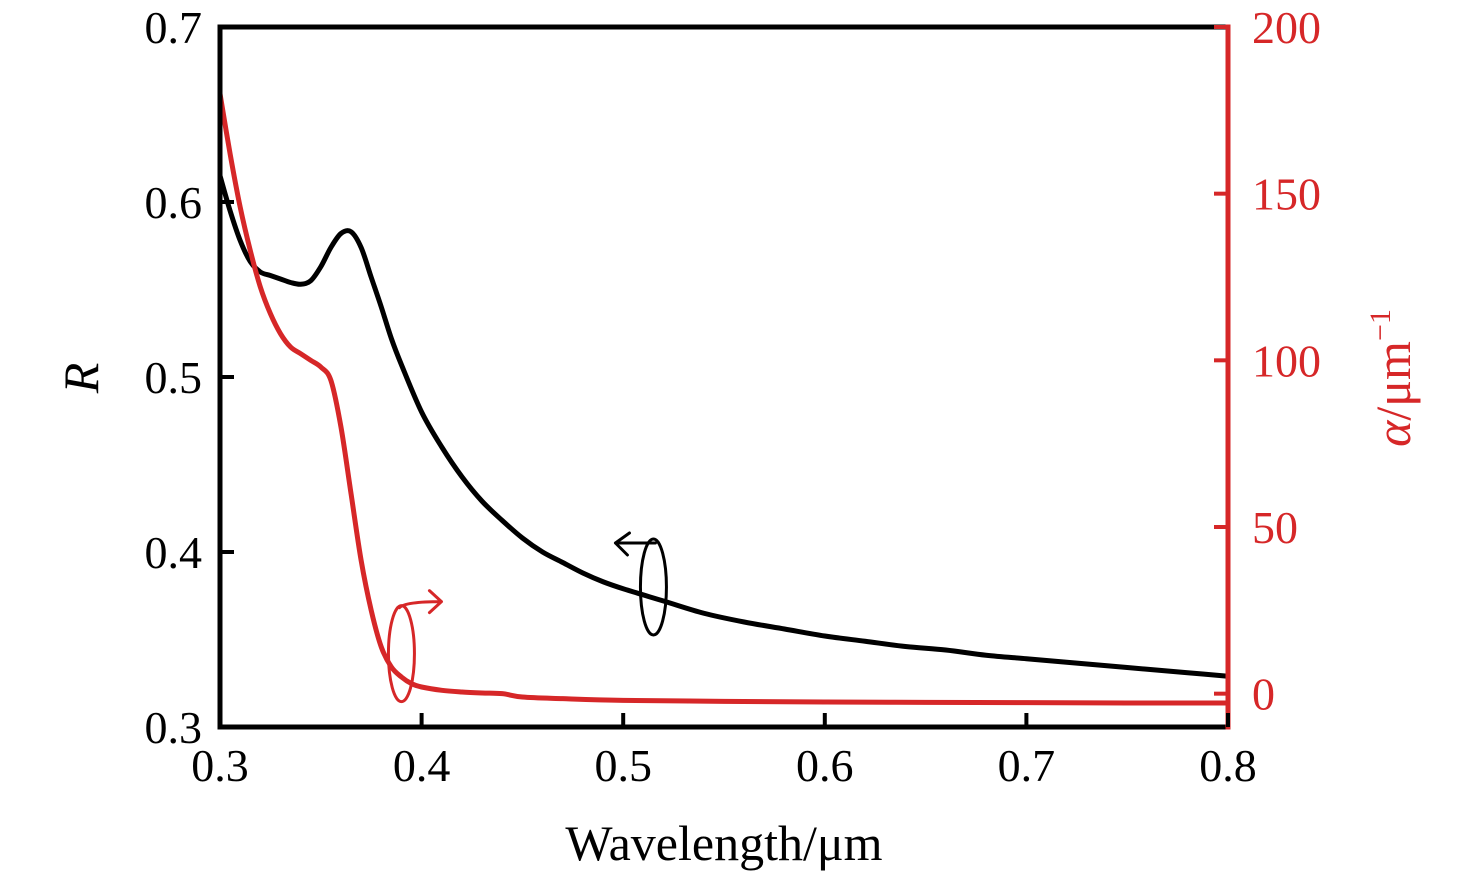  I want to click on y-right-axis-unit: /μm, so click(1393, 381).